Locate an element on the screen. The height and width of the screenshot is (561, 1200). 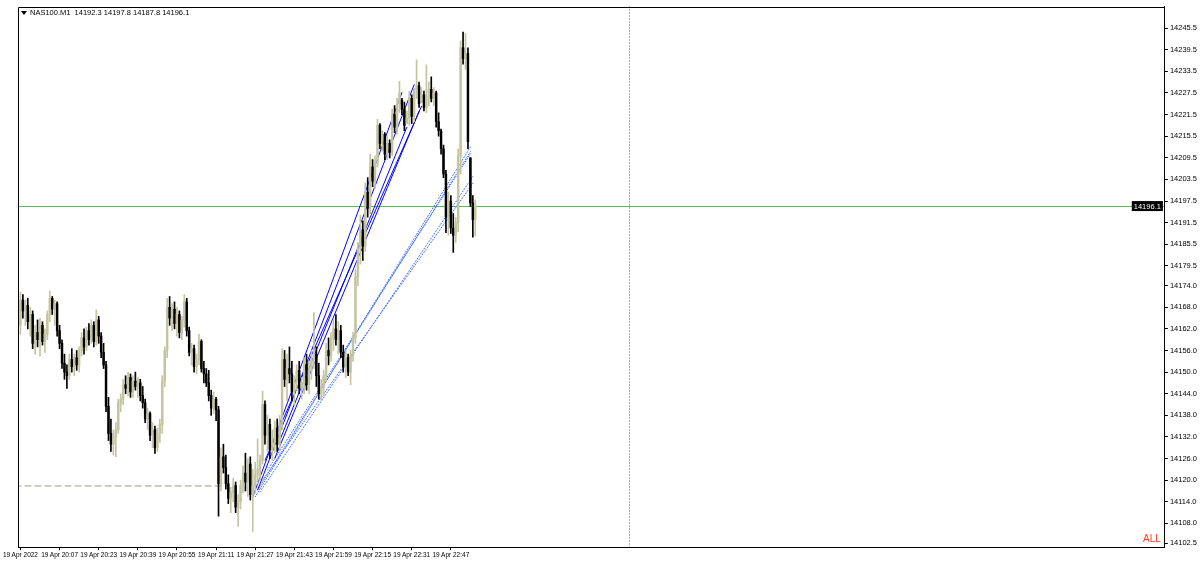
annotation: ALL is located at coordinates (1152, 538).